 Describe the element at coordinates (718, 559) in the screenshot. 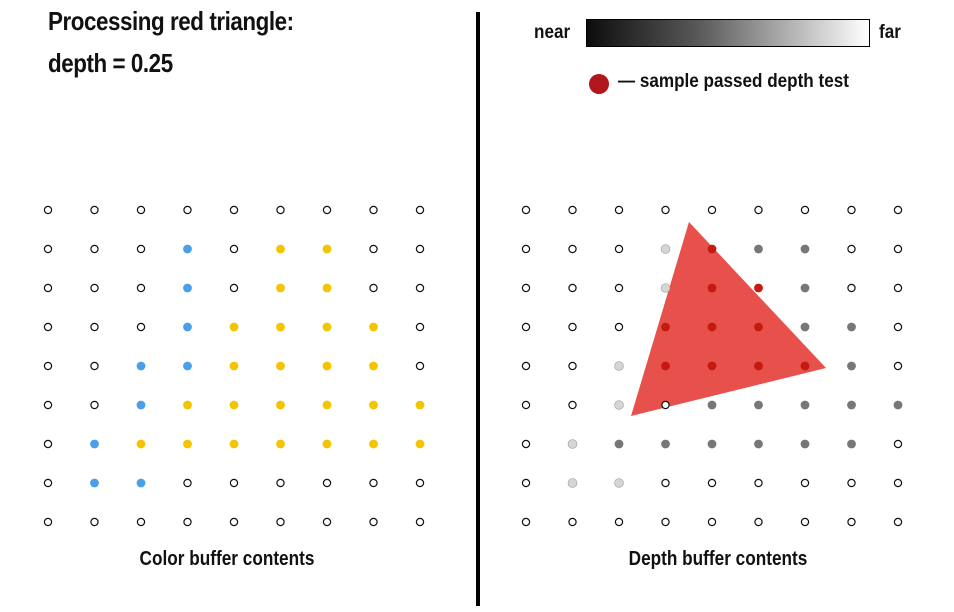

I see `depth-buffer-caption: Depth buffer contents` at that location.